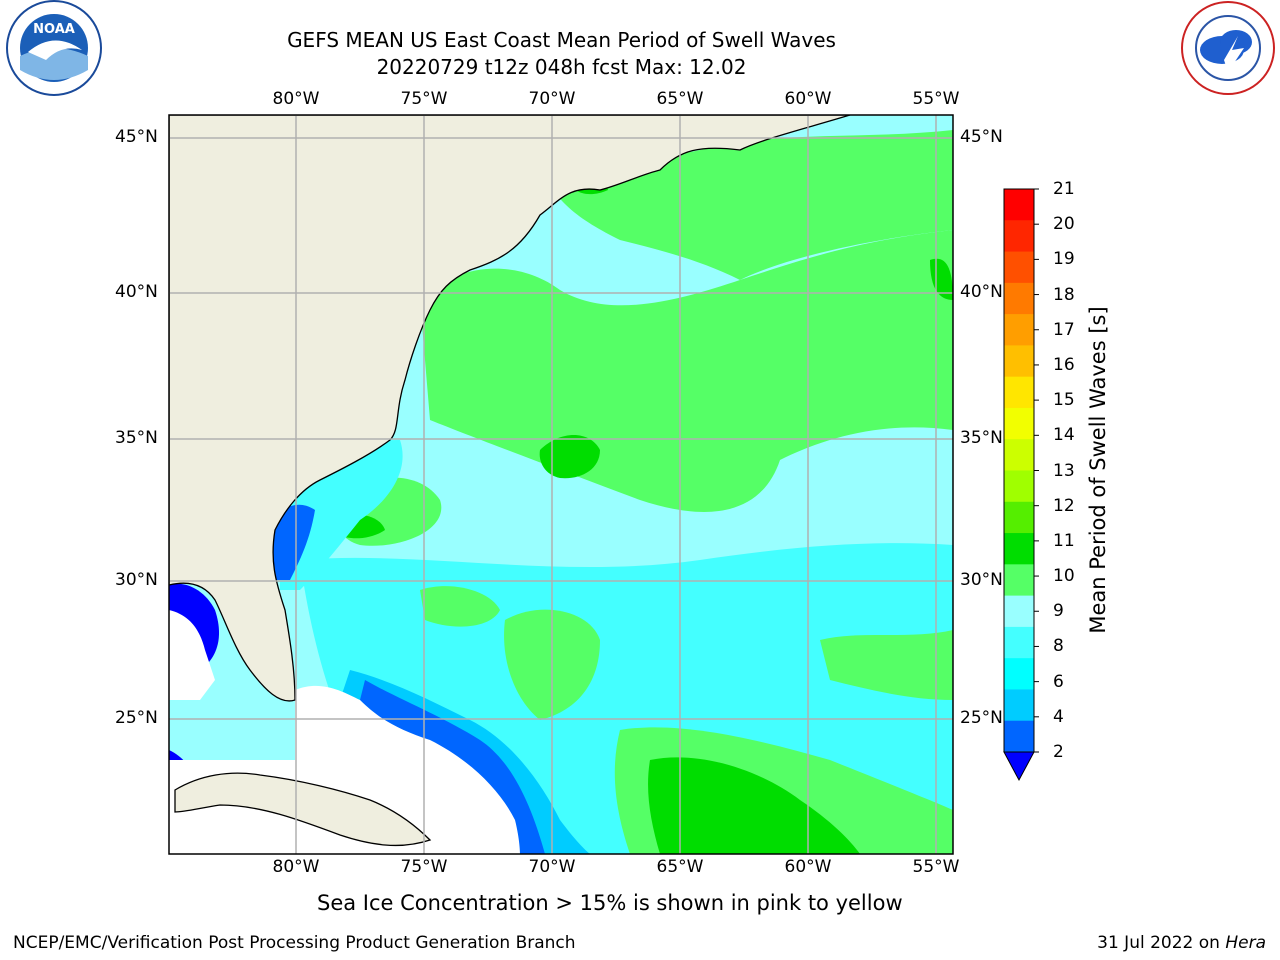 This screenshot has width=1280, height=960. Describe the element at coordinates (1064, 189) in the screenshot. I see `colorbar-tick-label: 21` at that location.